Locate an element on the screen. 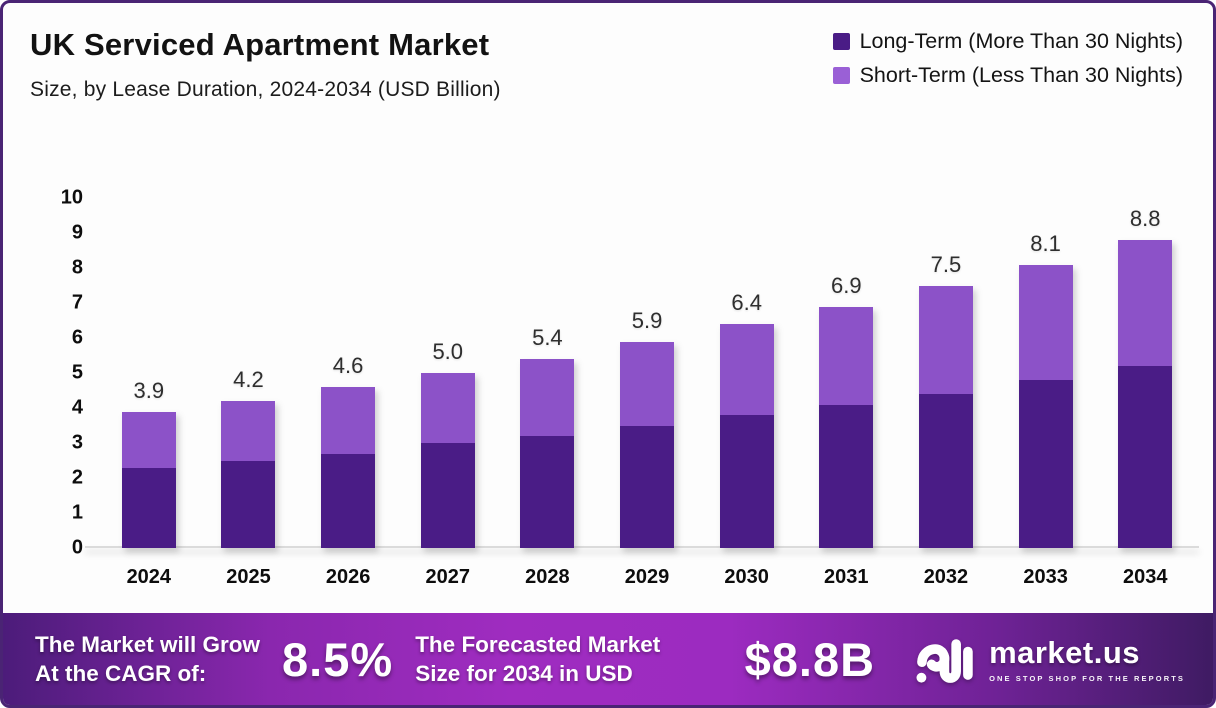 The width and height of the screenshot is (1216, 708). stacked-bar-2027: 5.0 is located at coordinates (447, 443).